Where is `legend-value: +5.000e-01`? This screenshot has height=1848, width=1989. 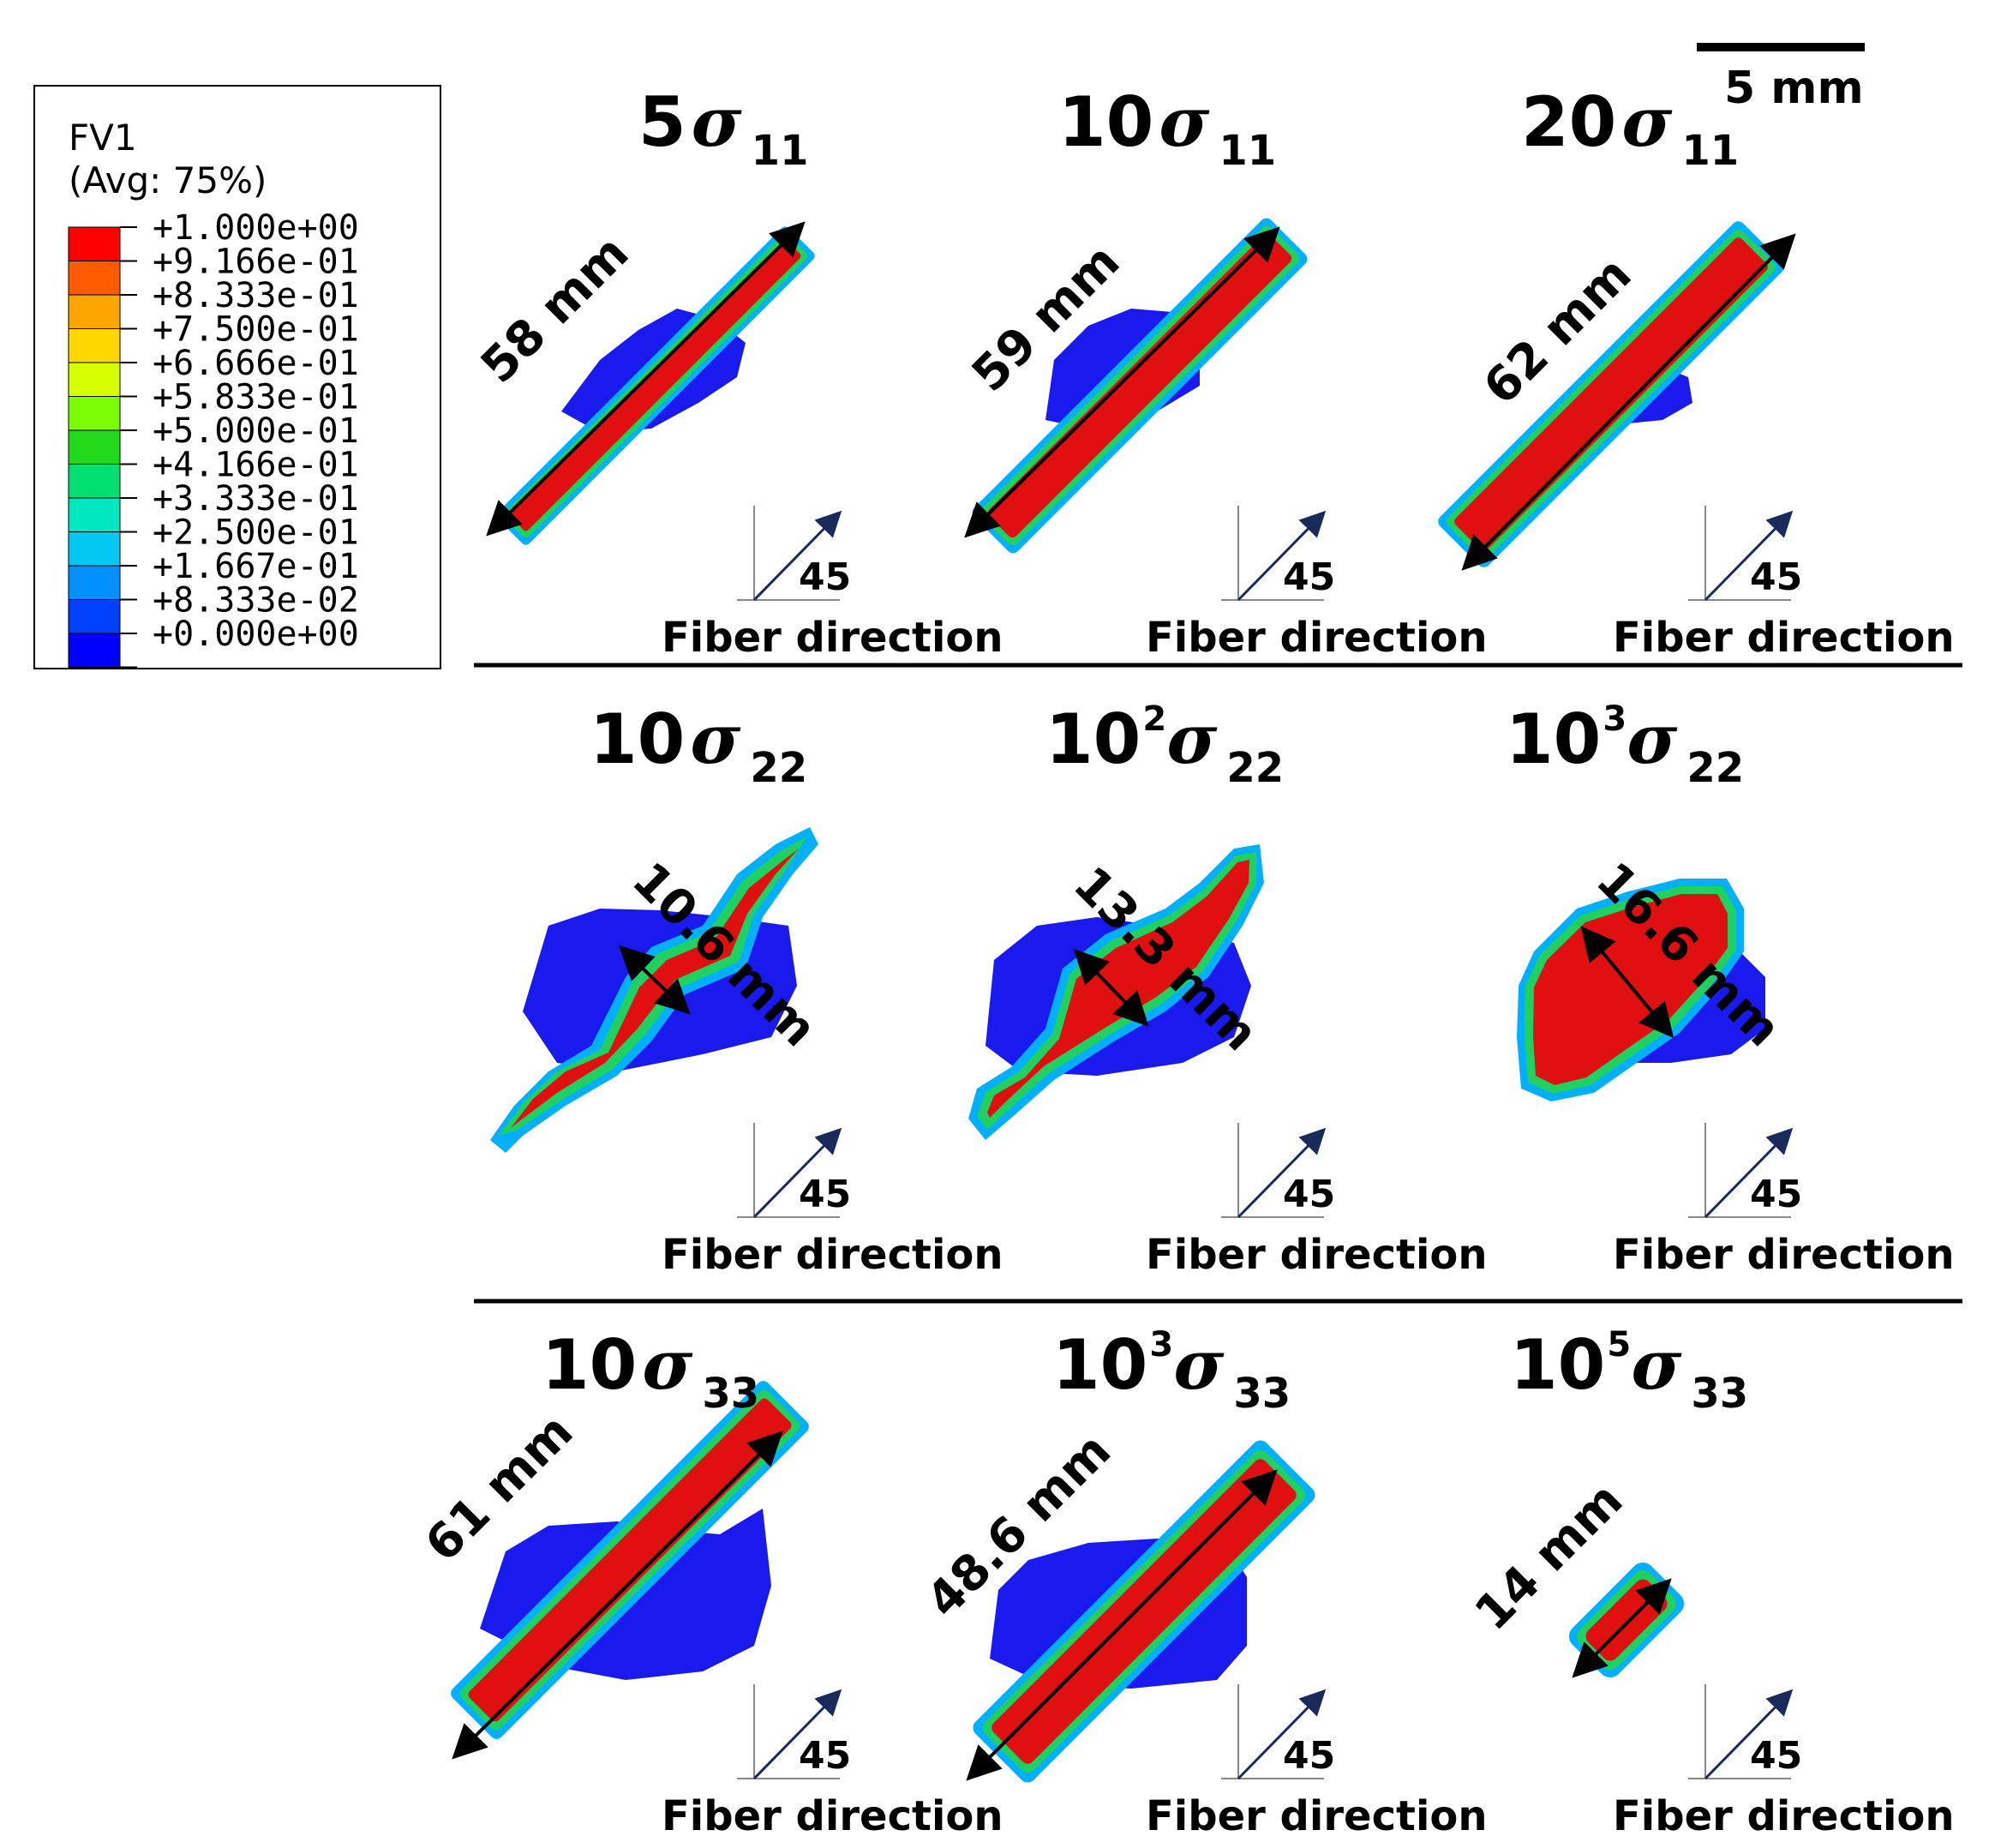 legend-value: +5.000e-01 is located at coordinates (256, 431).